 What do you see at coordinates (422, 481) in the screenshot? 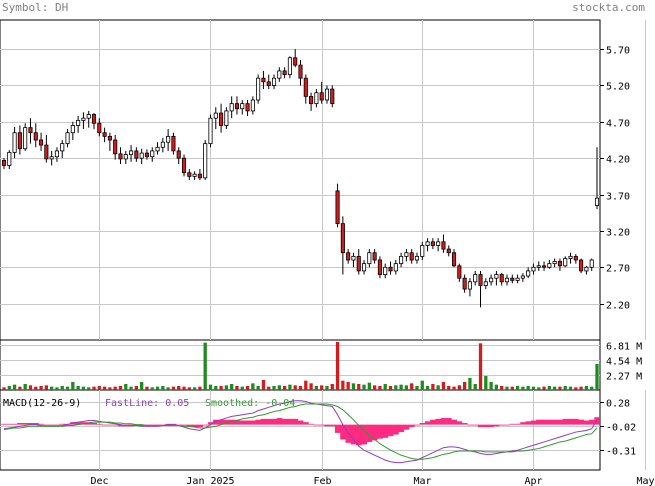
I see `x-tick-label: Mar` at bounding box center [422, 481].